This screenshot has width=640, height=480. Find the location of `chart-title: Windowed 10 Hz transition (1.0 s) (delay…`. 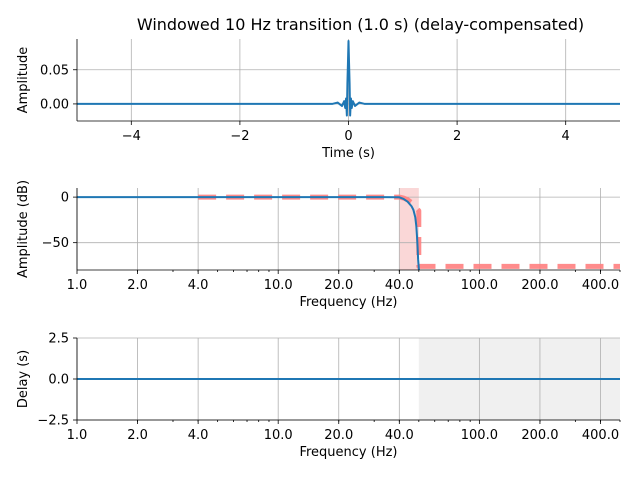

chart-title: Windowed 10 Hz transition (1.0 s) (delay… is located at coordinates (360, 24).